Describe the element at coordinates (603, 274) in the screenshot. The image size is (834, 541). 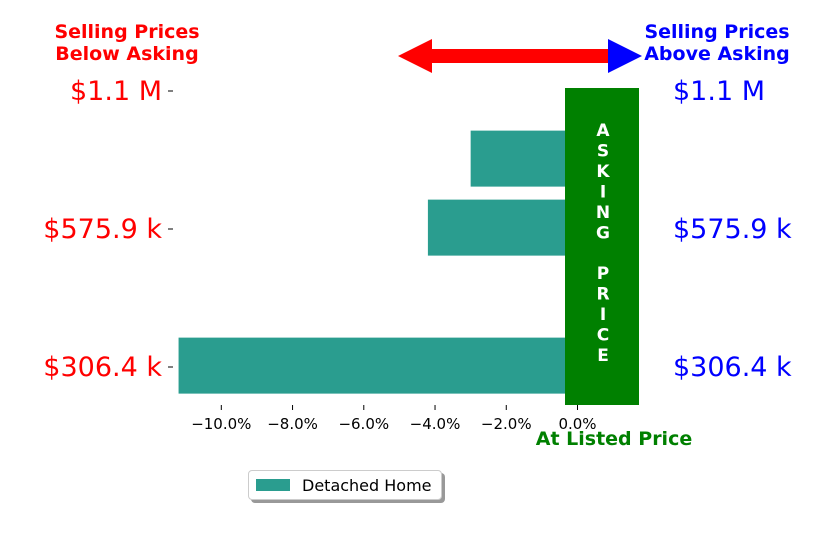
I see `band-letter: P` at that location.